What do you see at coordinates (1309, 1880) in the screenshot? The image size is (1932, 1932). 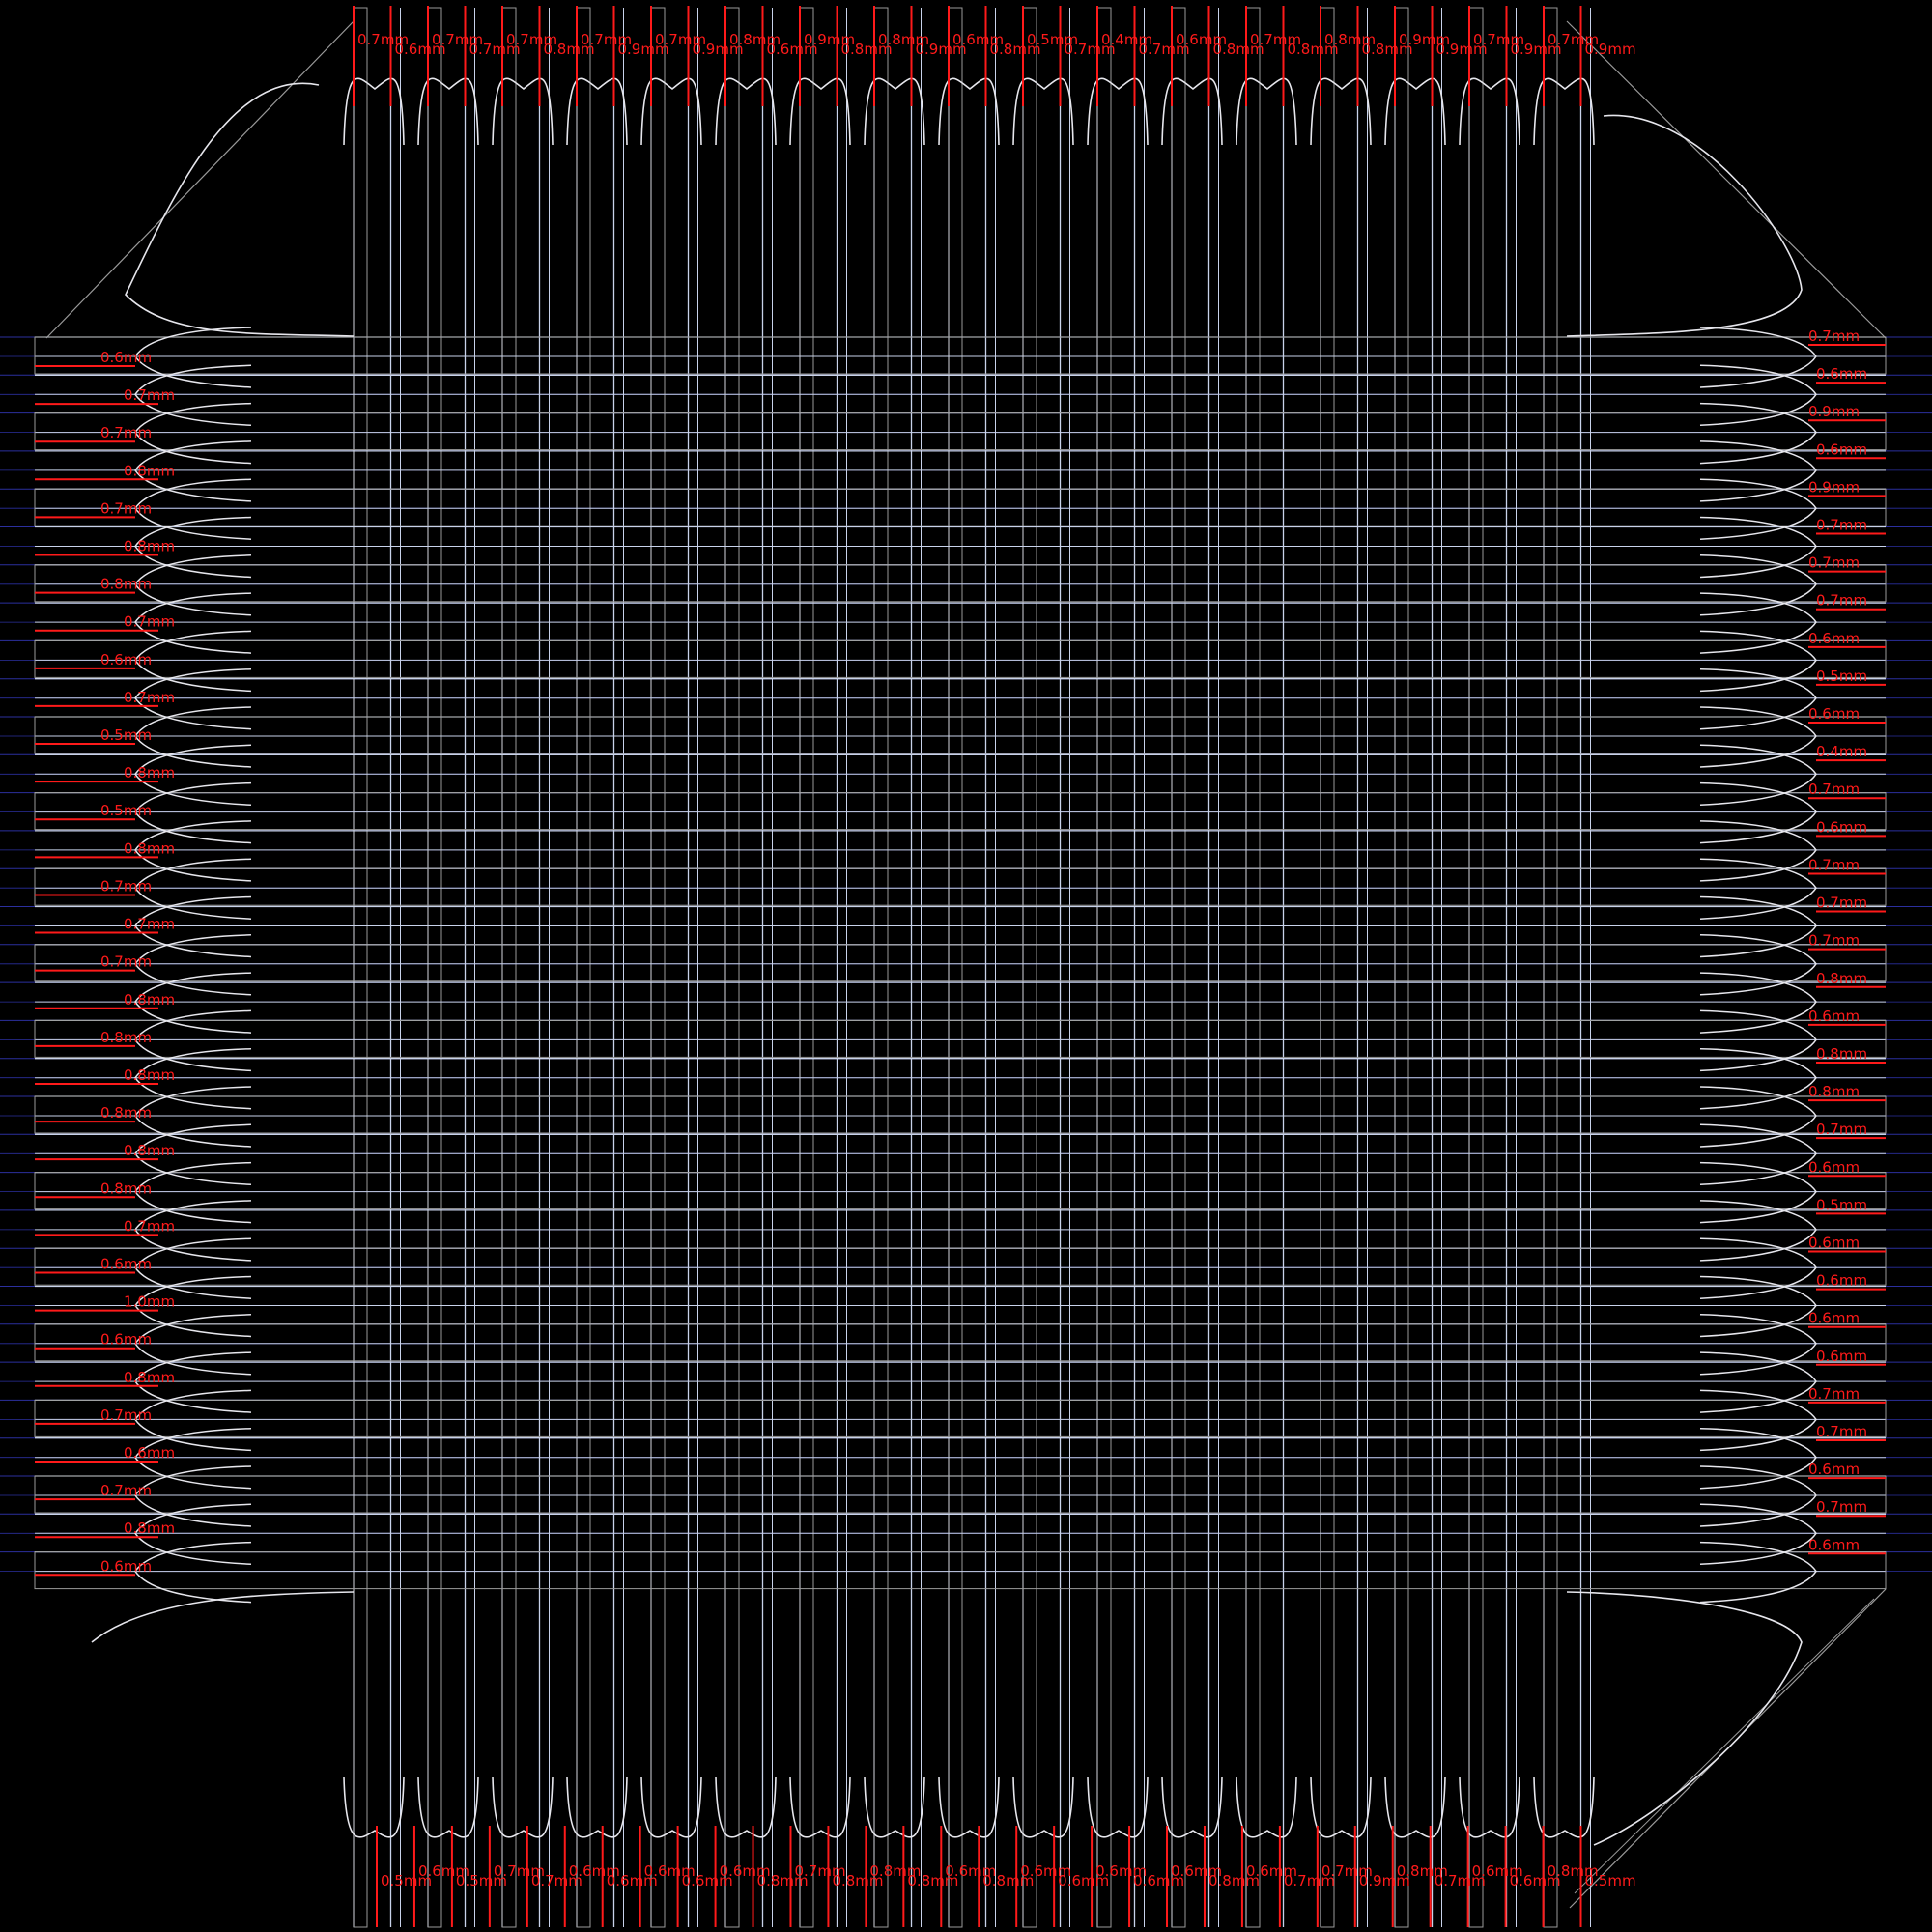 I see `measurement-label-bottom: 0.7mm` at bounding box center [1309, 1880].